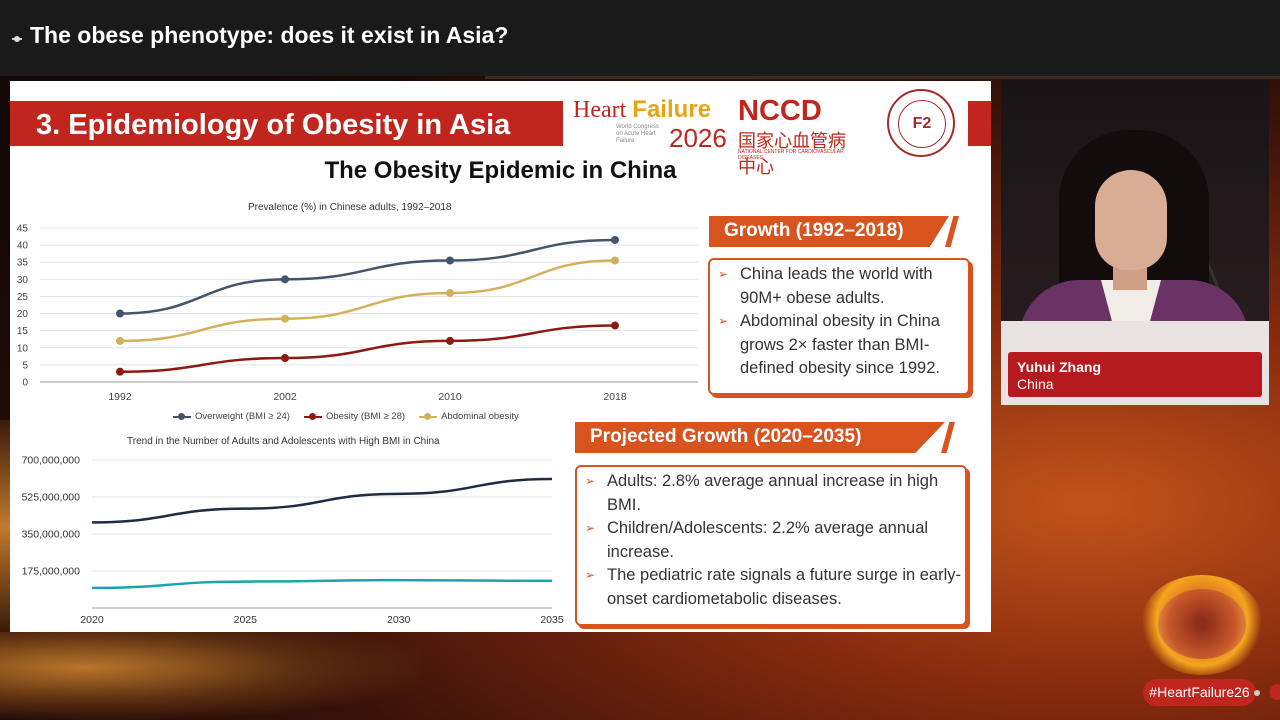 This screenshot has width=1280, height=720. I want to click on y-tick-label: 700,000,000, so click(51, 461).